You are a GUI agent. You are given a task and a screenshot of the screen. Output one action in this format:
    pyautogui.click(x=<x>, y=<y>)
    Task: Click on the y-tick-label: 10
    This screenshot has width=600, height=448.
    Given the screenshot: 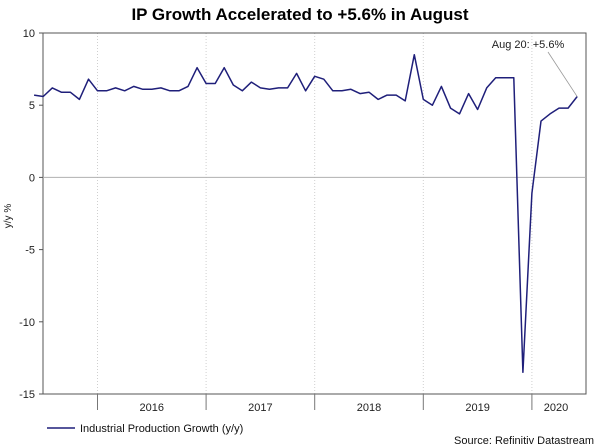 What is the action you would take?
    pyautogui.click(x=29, y=34)
    